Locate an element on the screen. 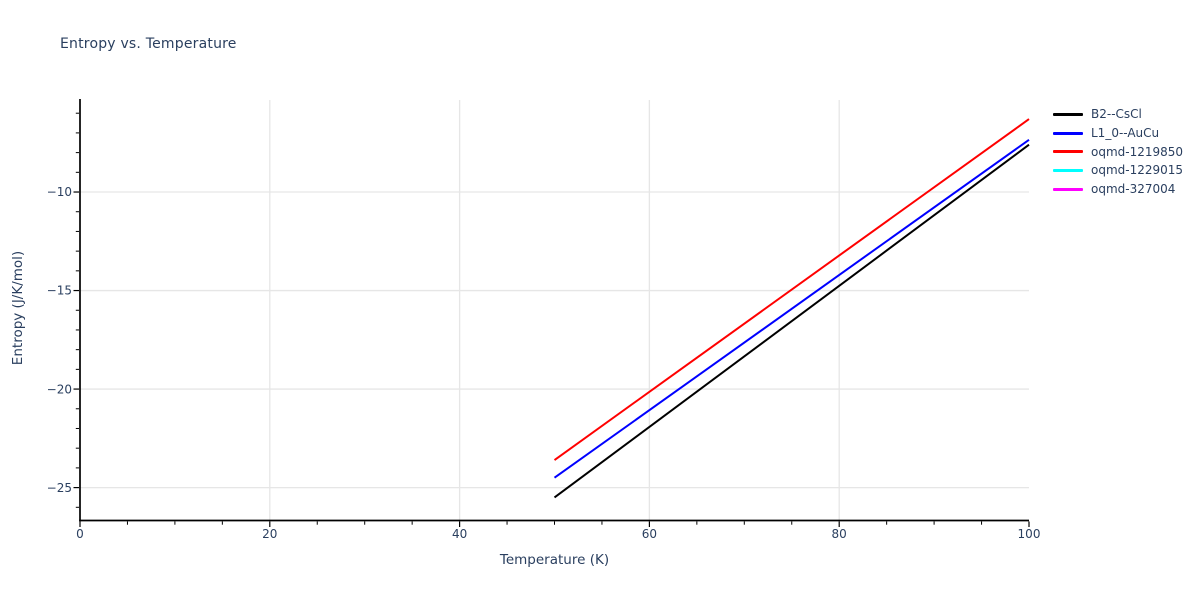 The width and height of the screenshot is (1200, 600). legend-label: oqmd-1219850 is located at coordinates (1137, 151).